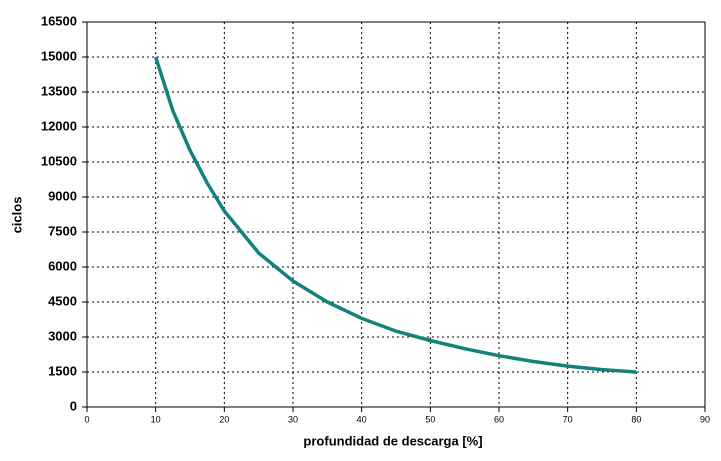  Describe the element at coordinates (86, 419) in the screenshot. I see `x-tick-label: 0` at that location.